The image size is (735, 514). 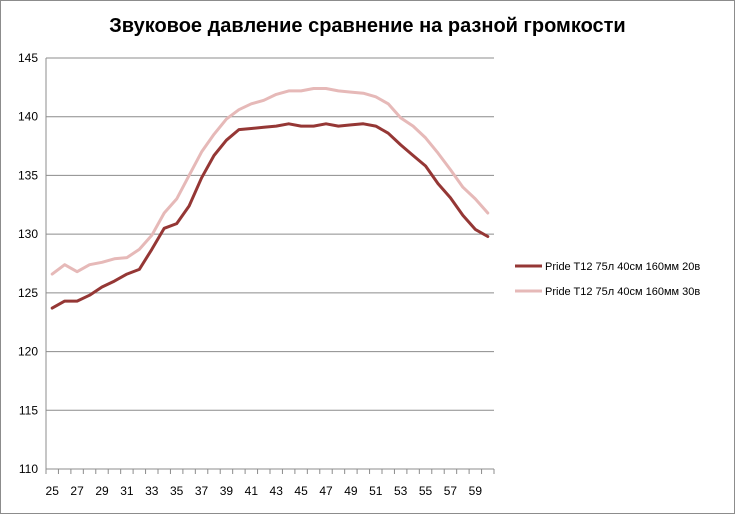 What do you see at coordinates (28, 175) in the screenshot?
I see `y-tick-label: 135` at bounding box center [28, 175].